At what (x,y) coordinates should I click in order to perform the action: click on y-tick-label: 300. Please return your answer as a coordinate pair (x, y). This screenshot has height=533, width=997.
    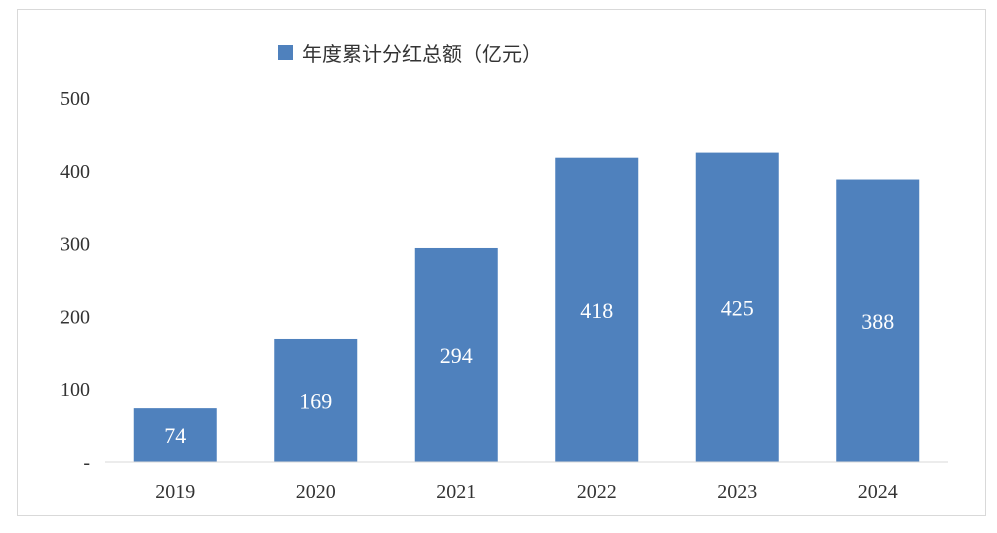
    Looking at the image, I should click on (75, 245).